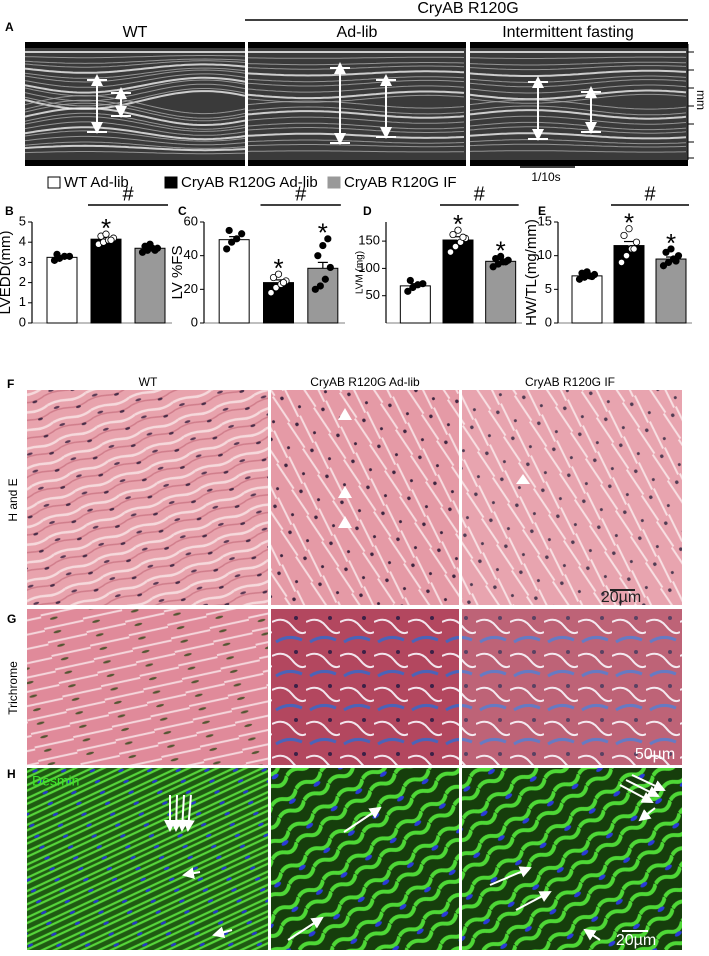 The image size is (709, 956). I want to click on y-tick-label: 1, so click(22, 301).